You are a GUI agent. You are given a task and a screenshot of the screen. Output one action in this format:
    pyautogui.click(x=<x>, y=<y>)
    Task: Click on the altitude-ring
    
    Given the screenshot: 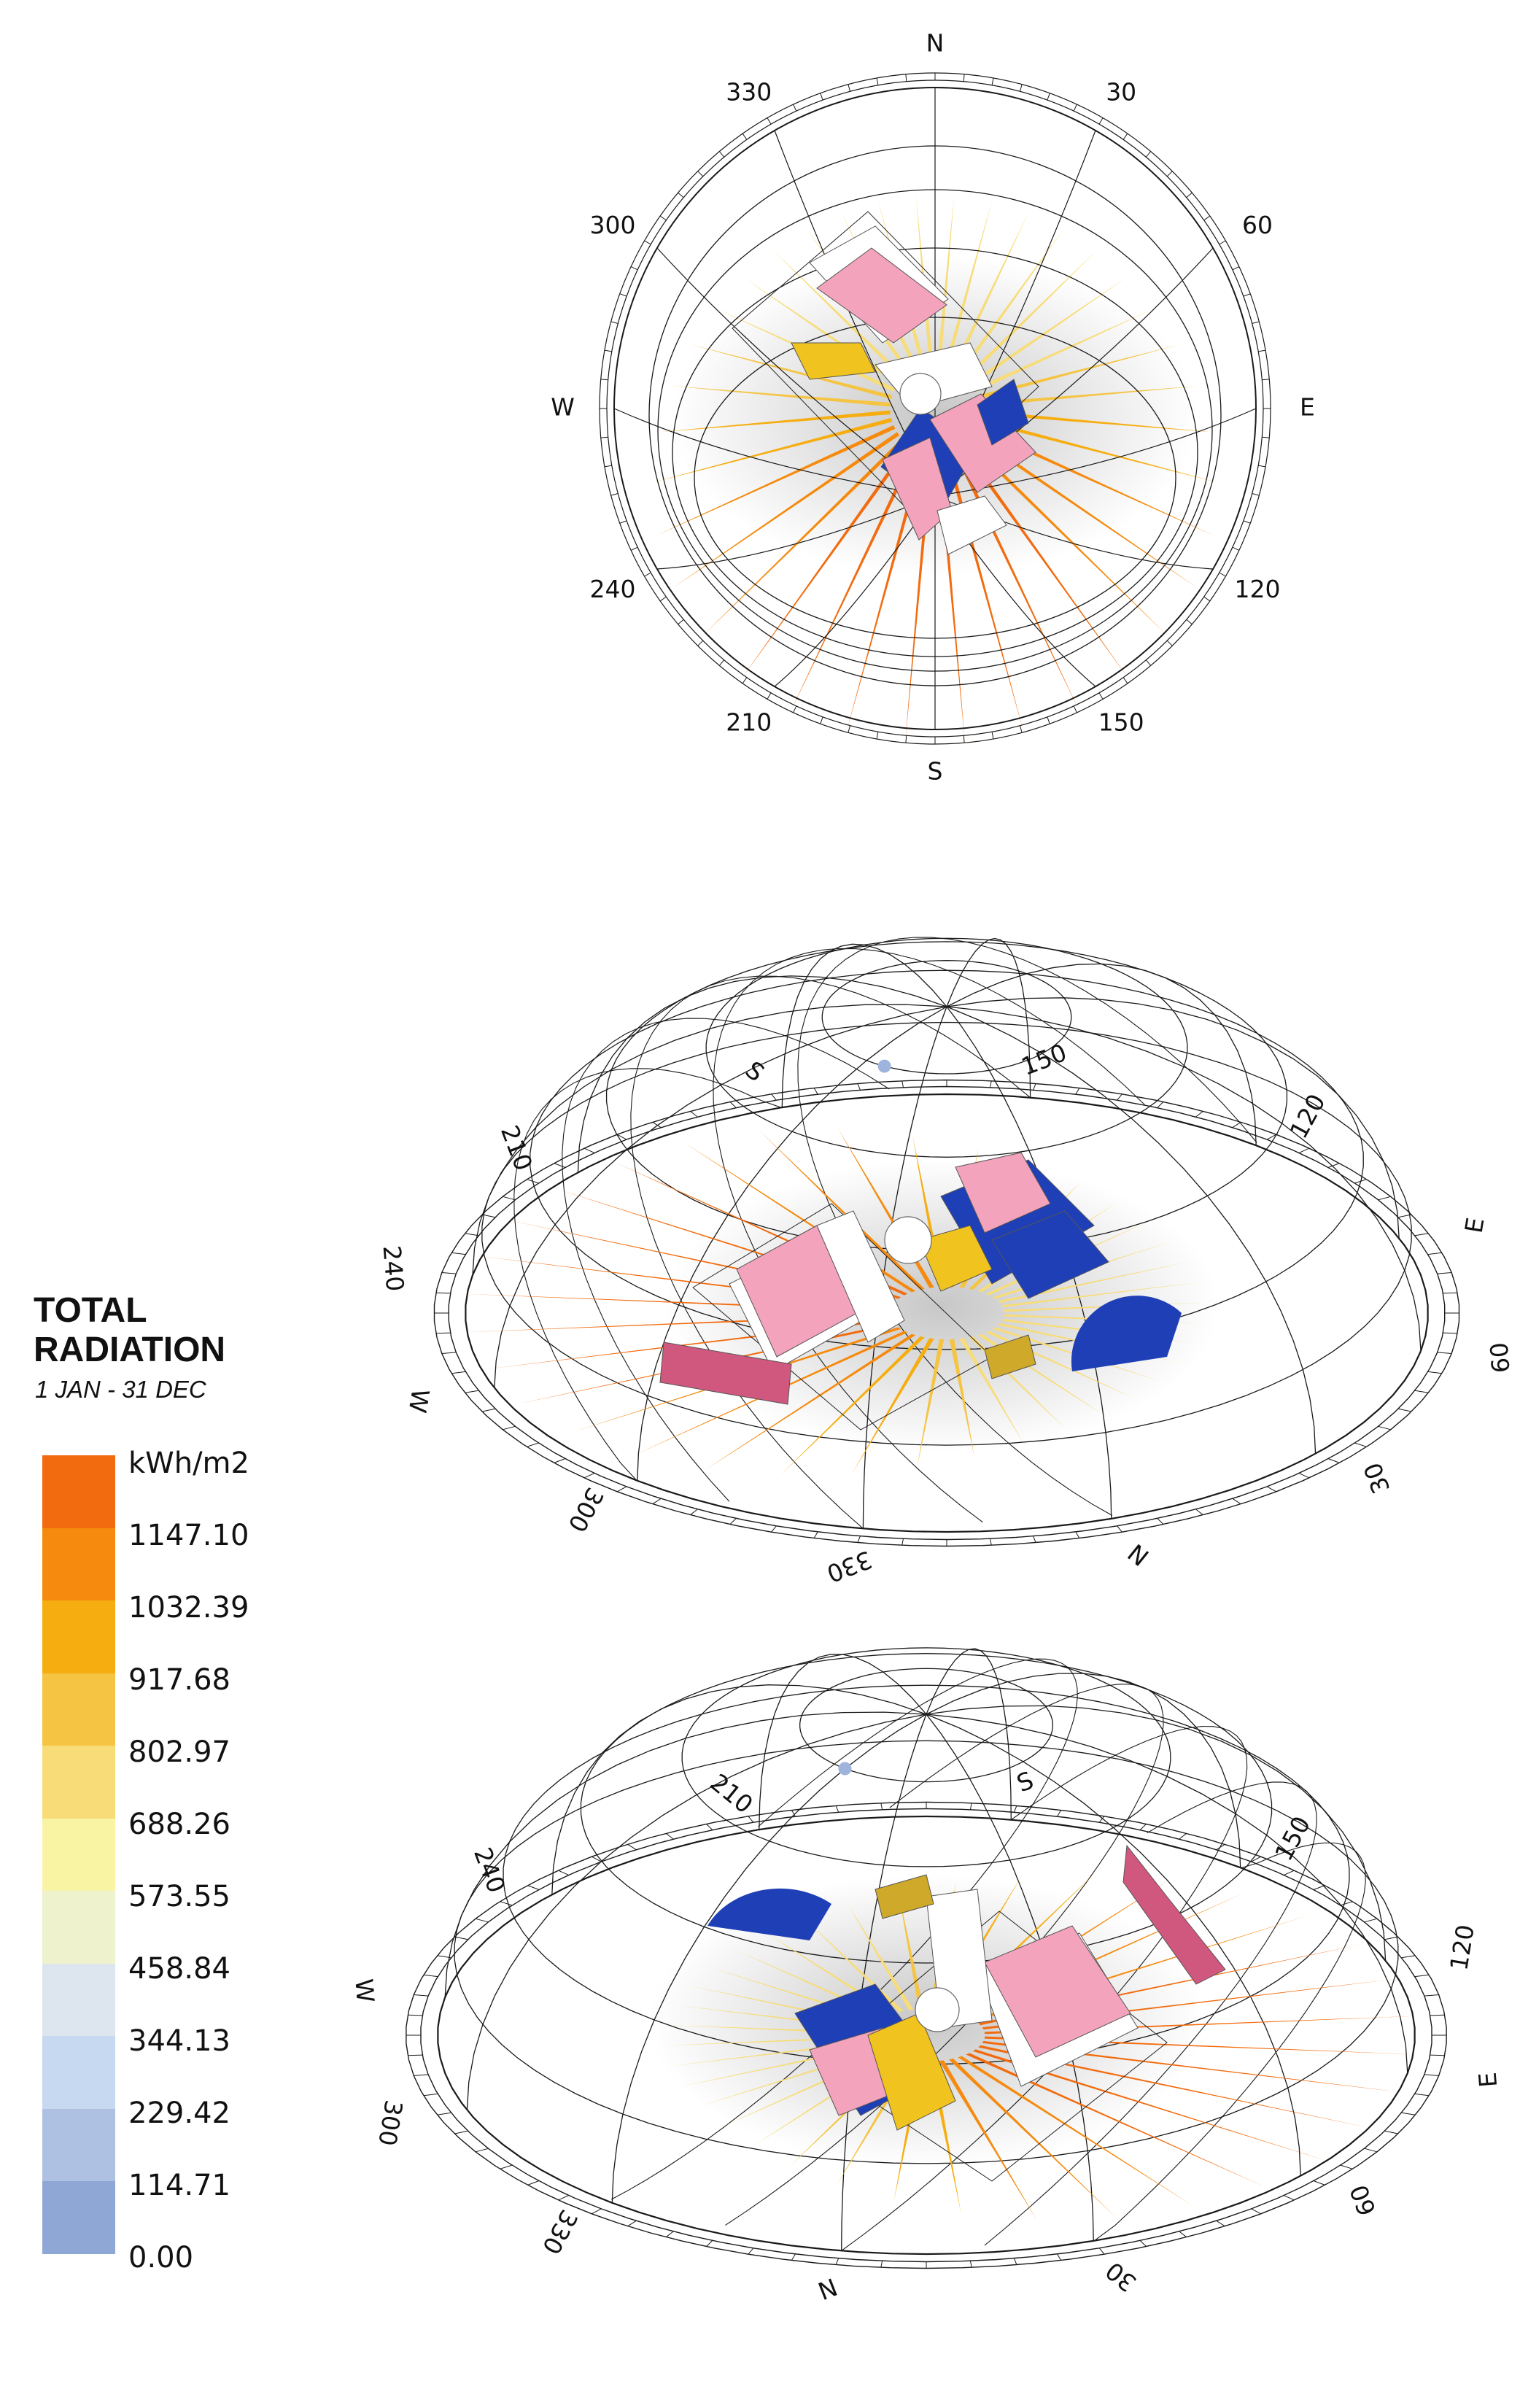 What is the action you would take?
    pyautogui.click(x=947, y=1047)
    